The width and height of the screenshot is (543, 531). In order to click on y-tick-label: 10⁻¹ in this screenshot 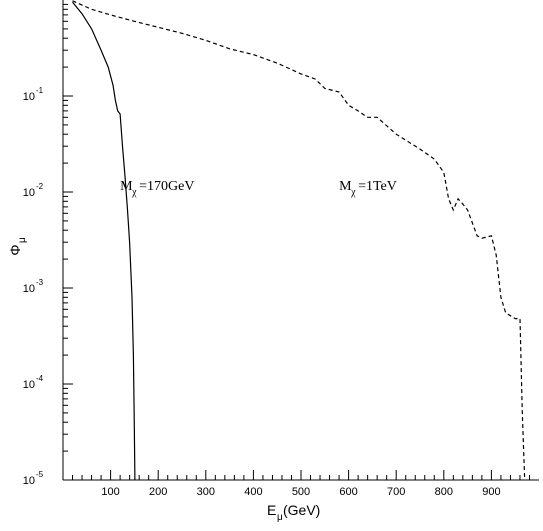, I will do `click(33, 94)`.